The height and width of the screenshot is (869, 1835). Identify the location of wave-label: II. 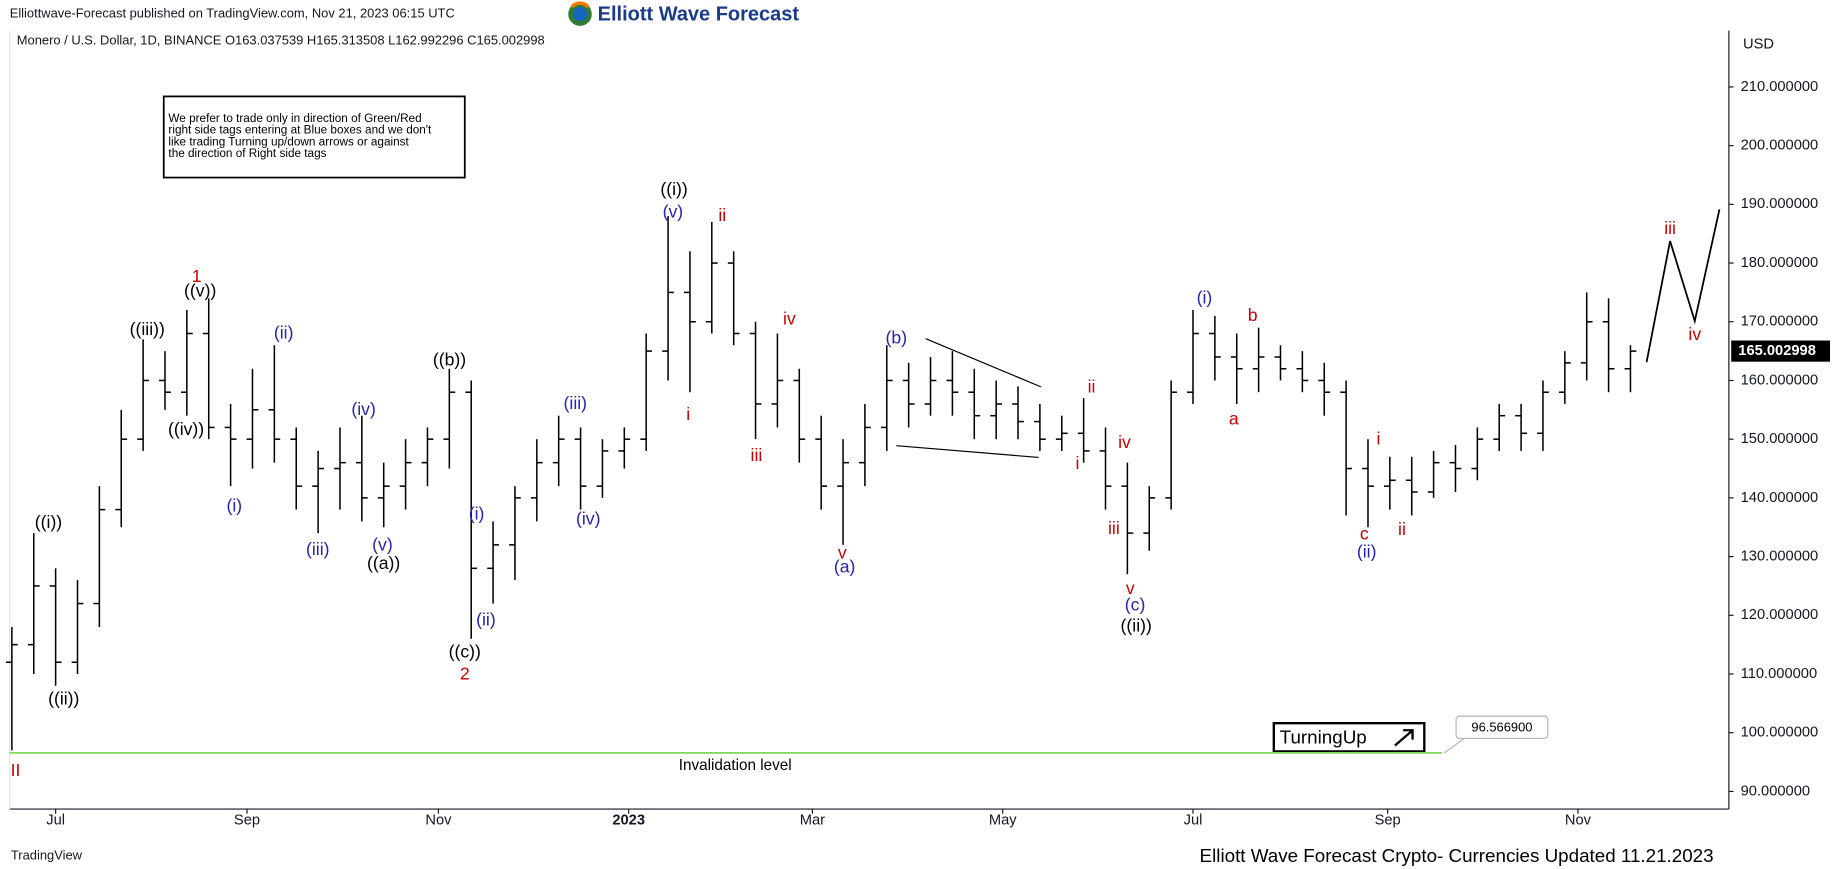
(16, 770).